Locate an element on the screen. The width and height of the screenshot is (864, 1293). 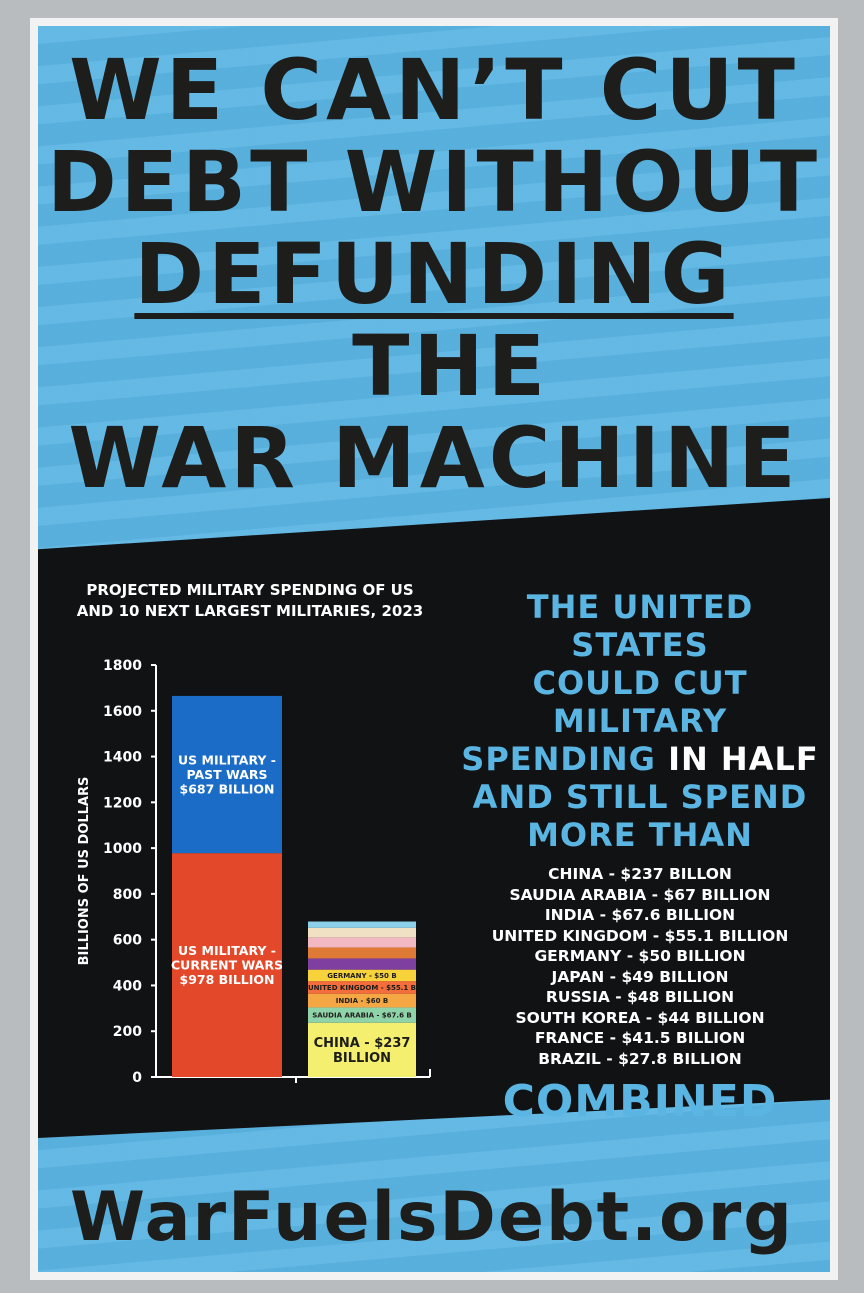
bar-segment-label: INDIA - $60 B is located at coordinates (362, 1001).